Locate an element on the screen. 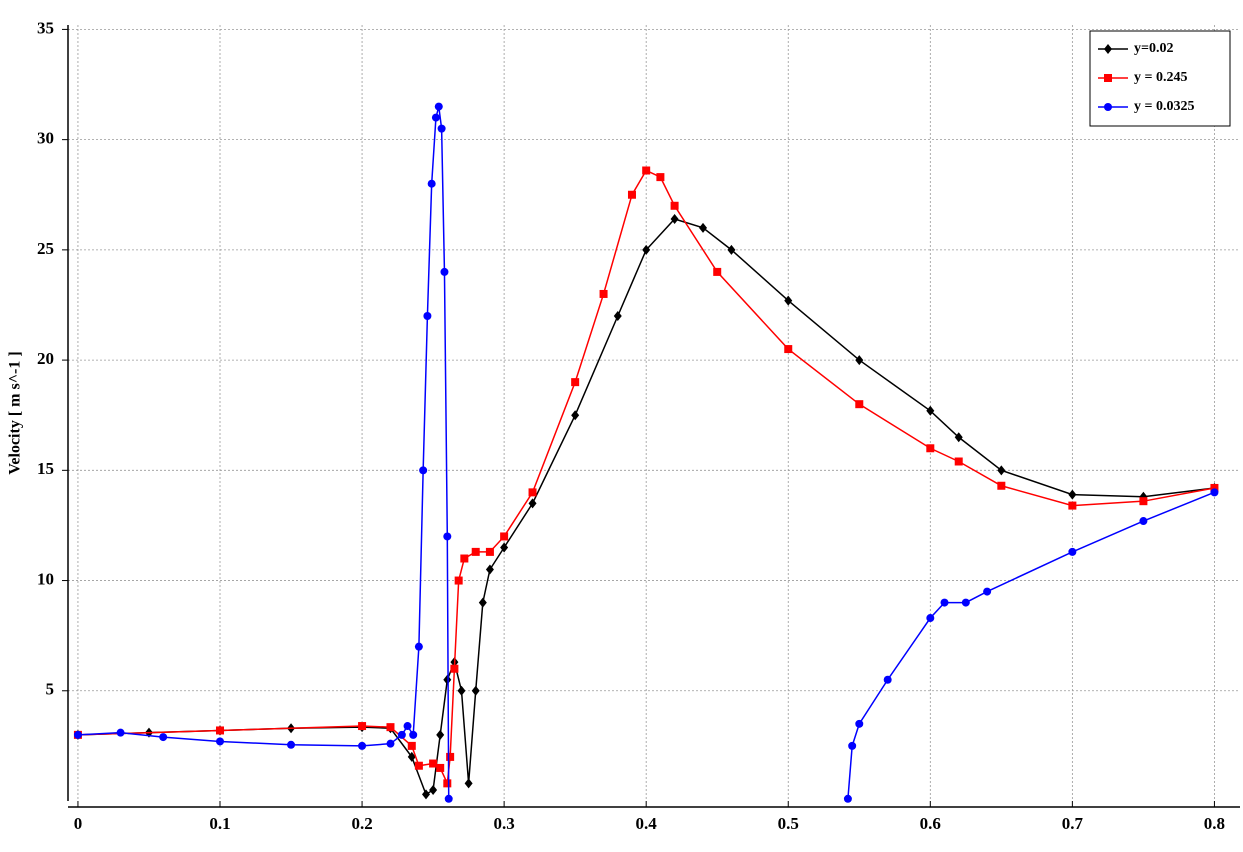  x-tick-label: 0.3 is located at coordinates (504, 823).